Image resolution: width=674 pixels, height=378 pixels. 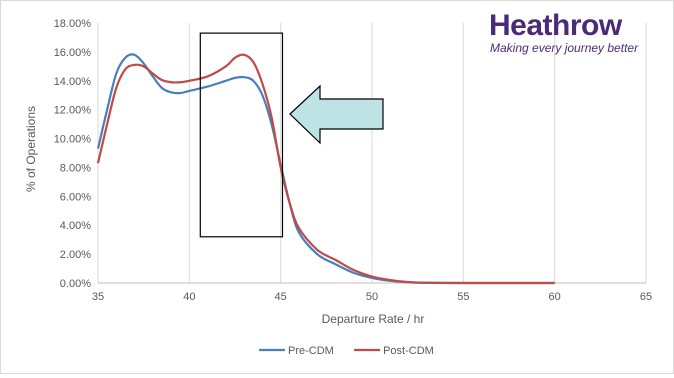 I want to click on legend-label-post-cdm: Post-CDM, so click(x=408, y=351).